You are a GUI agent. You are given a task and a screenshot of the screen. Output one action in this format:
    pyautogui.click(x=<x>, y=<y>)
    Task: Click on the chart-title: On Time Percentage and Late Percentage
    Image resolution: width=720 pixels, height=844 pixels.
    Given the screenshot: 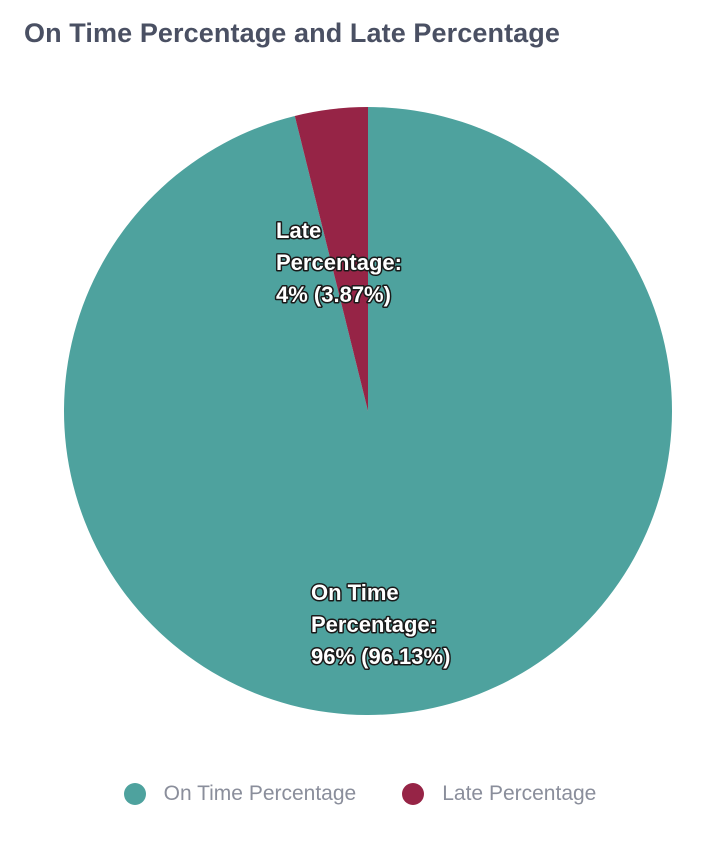 What is the action you would take?
    pyautogui.click(x=292, y=33)
    